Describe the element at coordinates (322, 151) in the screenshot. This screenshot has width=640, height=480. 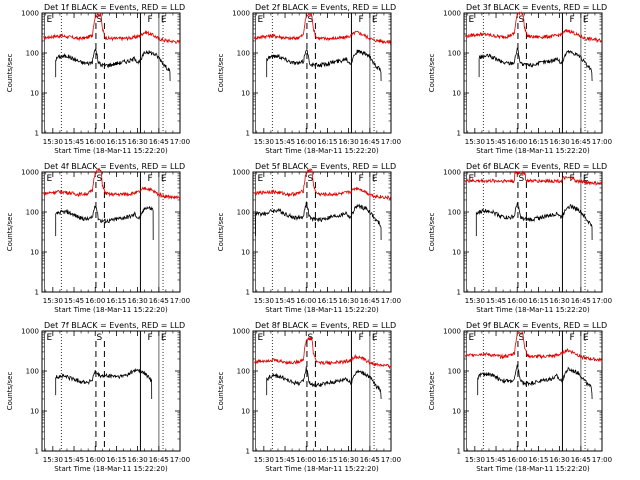
I see `x-axis-label: Start Time (18-Mar-11 15:22:20)` at that location.